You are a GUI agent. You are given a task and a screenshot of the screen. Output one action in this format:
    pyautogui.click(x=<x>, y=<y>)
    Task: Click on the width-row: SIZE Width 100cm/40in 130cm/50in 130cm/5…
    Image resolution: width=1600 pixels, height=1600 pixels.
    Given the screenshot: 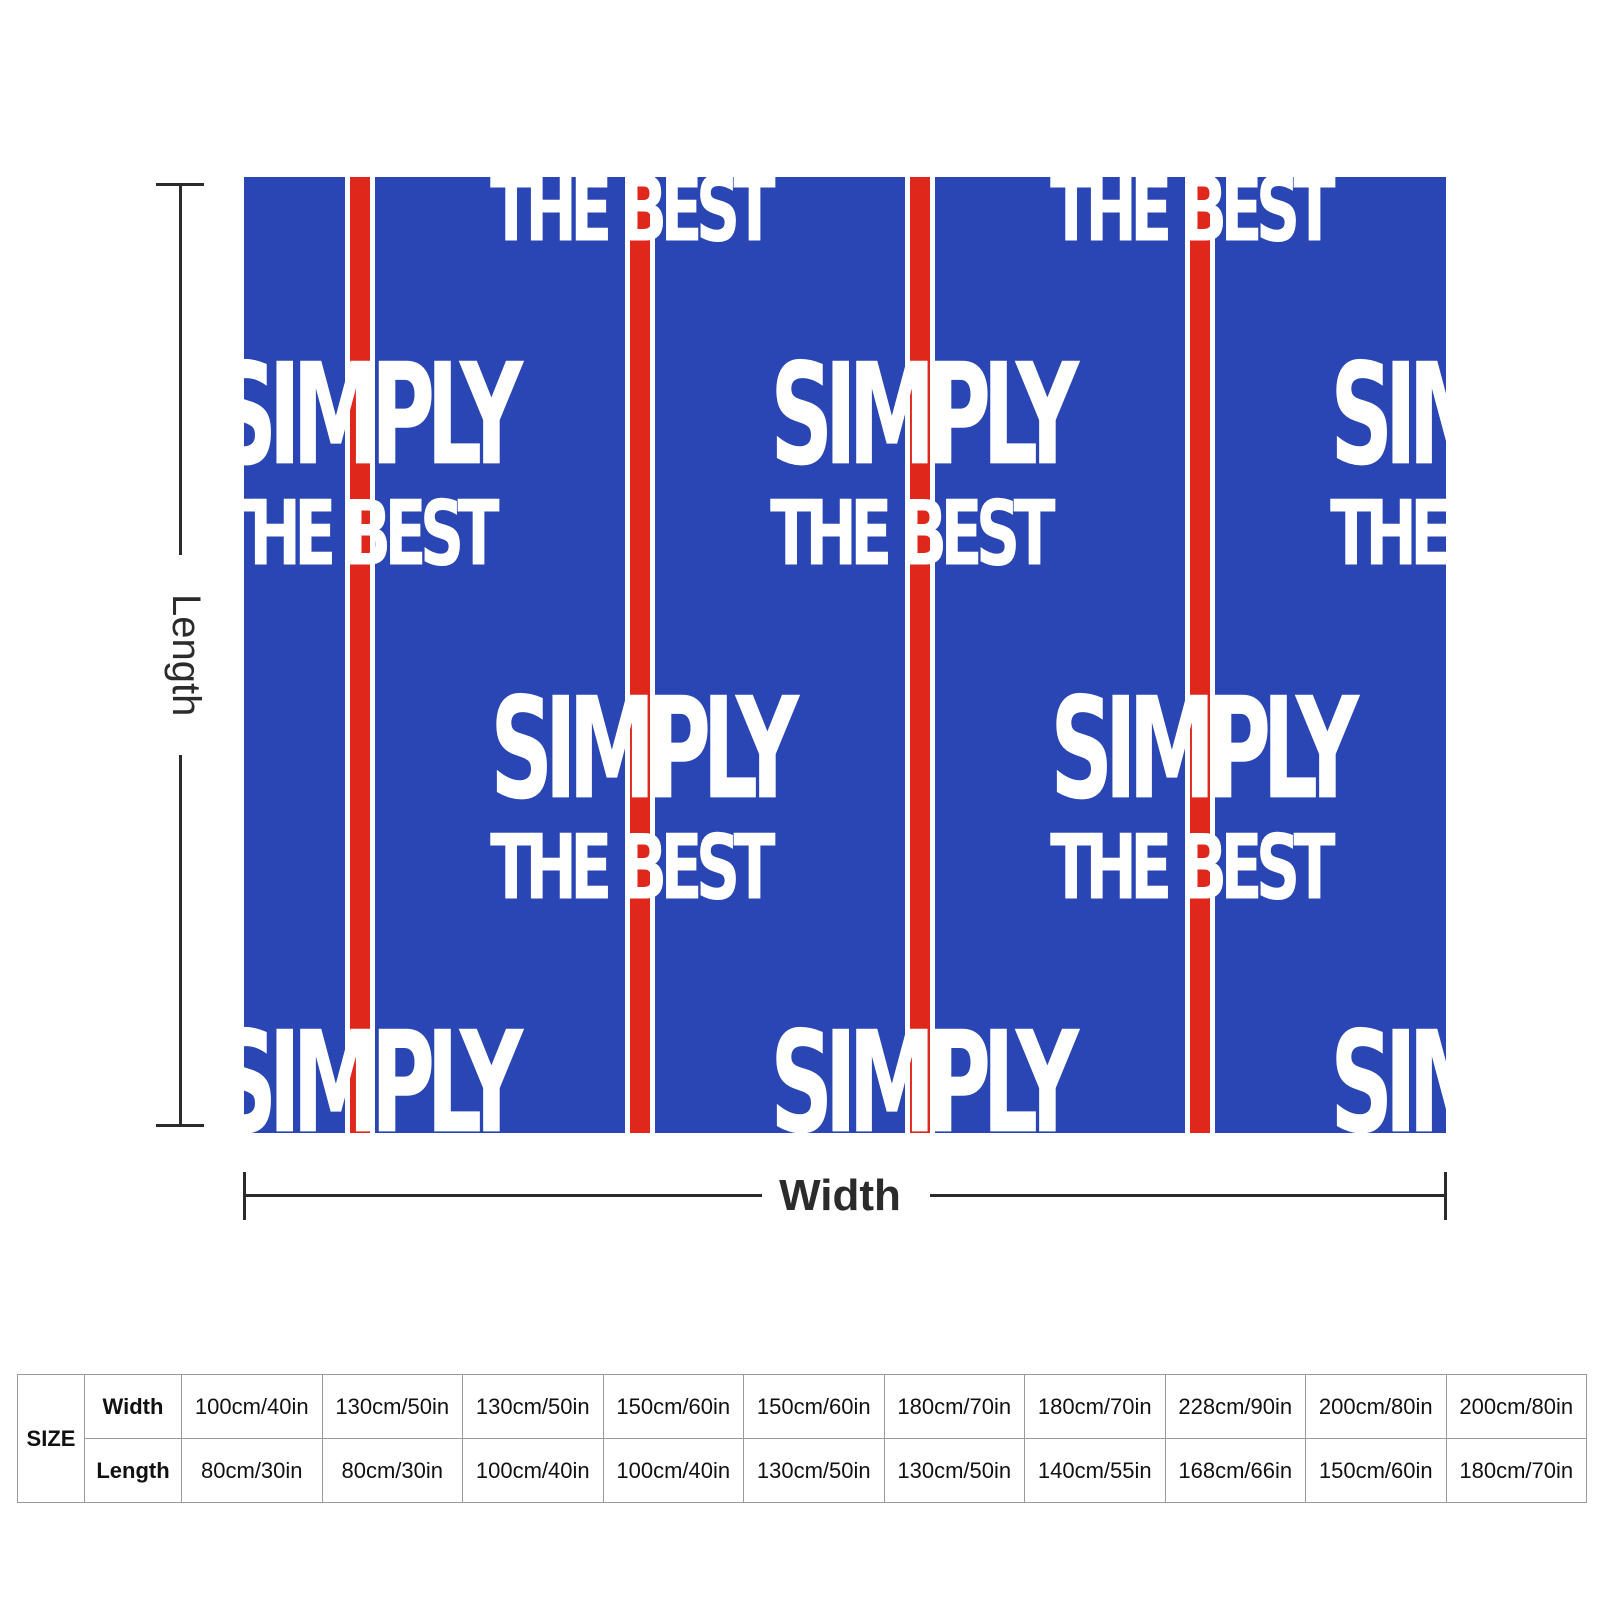 What is the action you would take?
    pyautogui.click(x=802, y=1438)
    